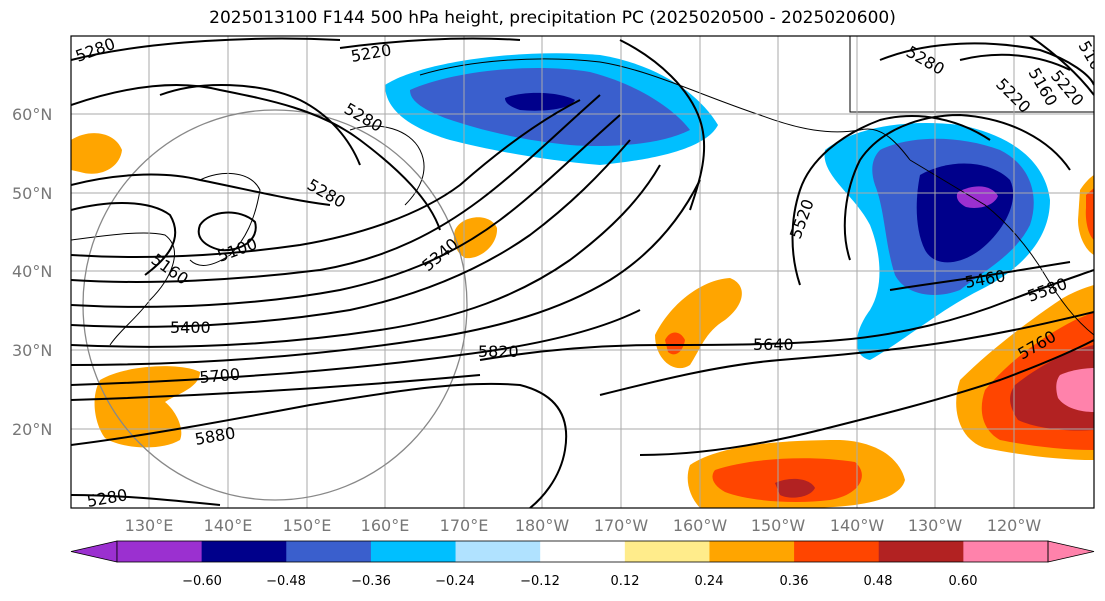  I want to click on colorbar-outline, so click(582, 551).